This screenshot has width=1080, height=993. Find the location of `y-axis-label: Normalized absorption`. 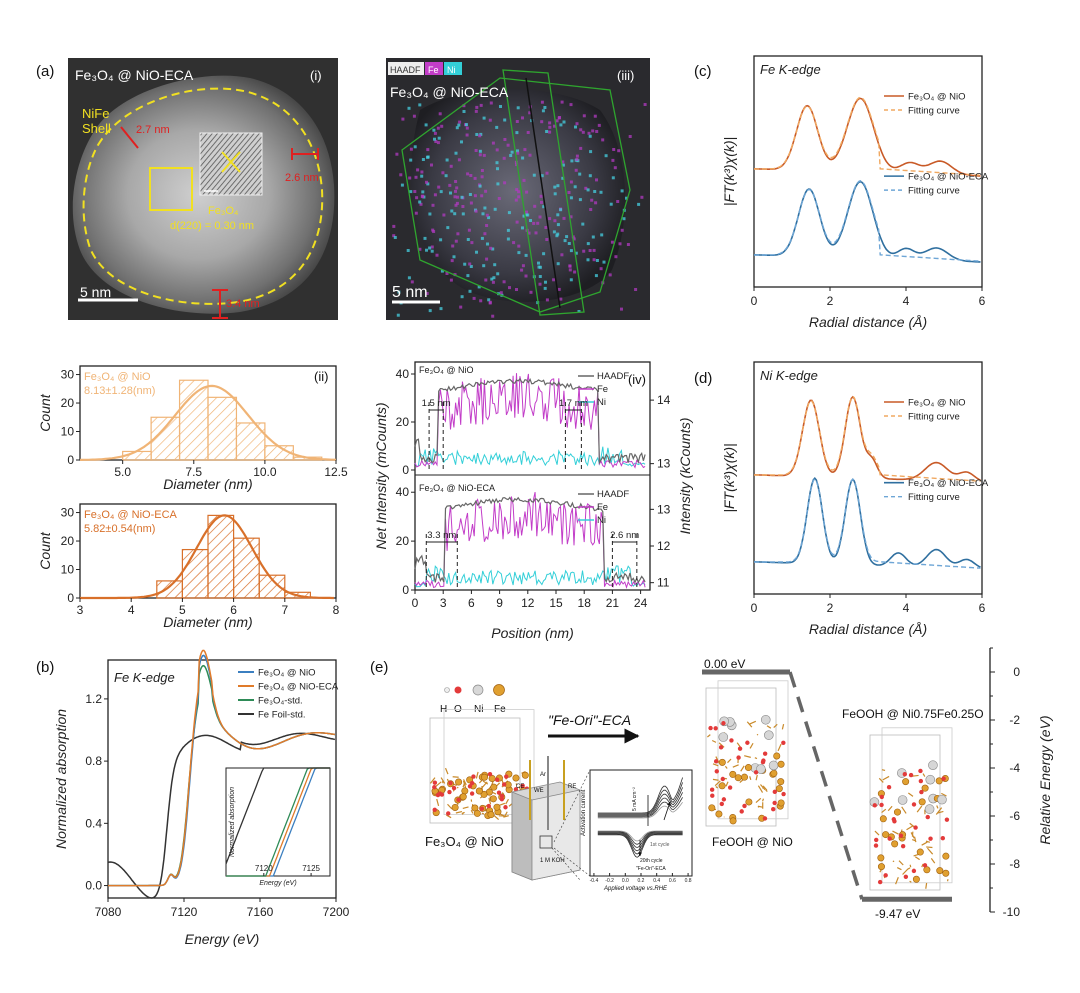

y-axis-label: Normalized absorption is located at coordinates (61, 779).